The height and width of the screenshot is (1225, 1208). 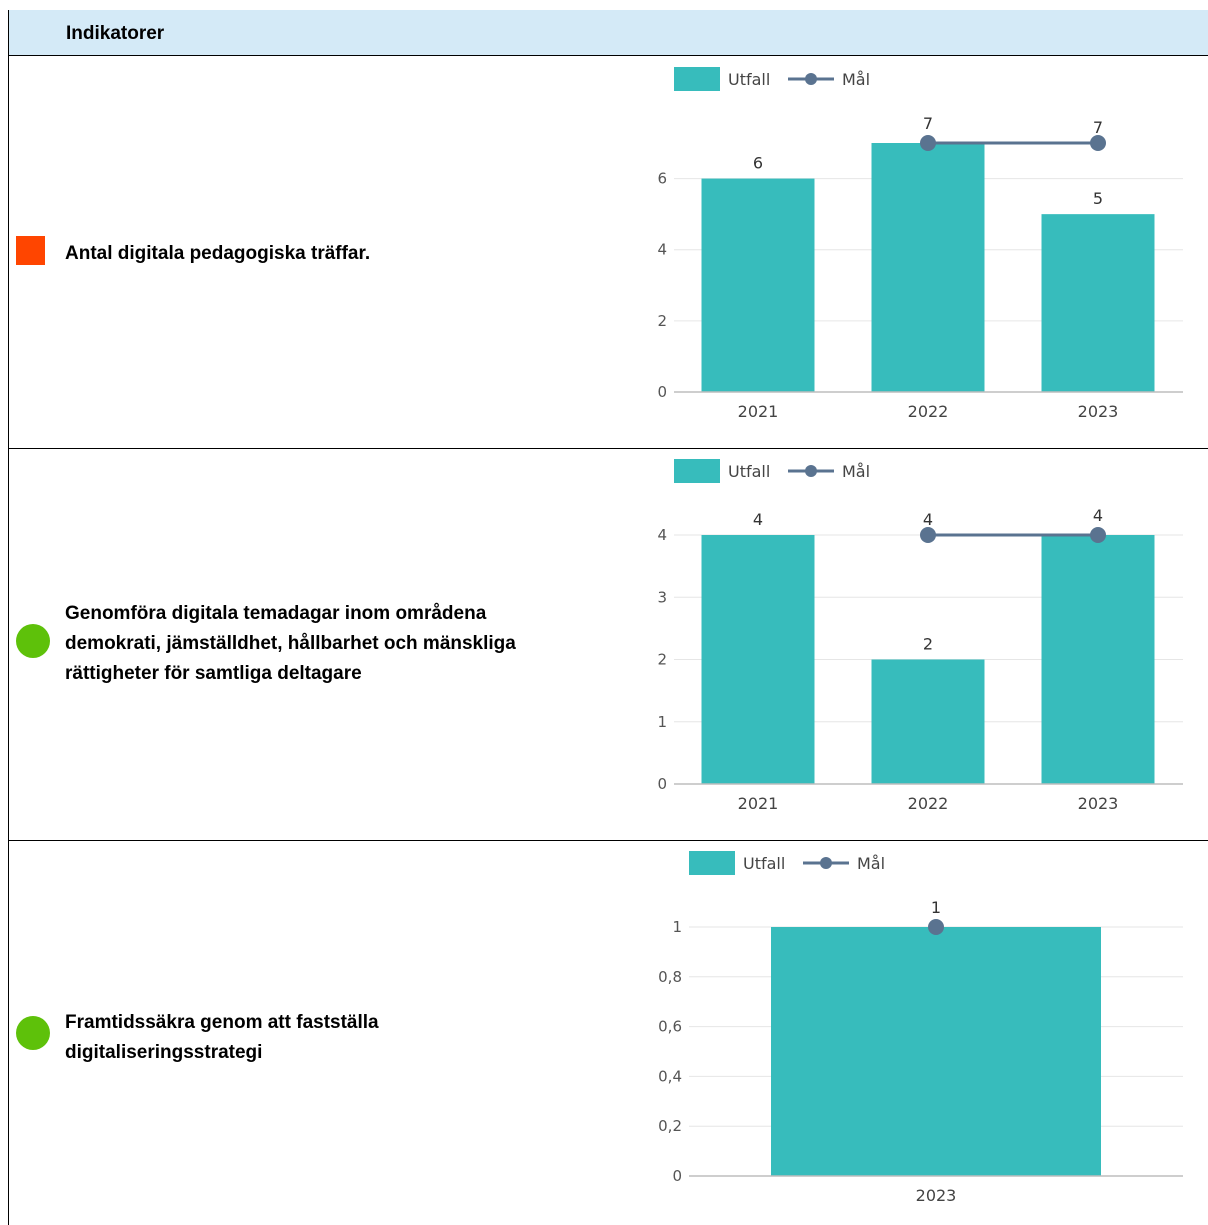 I want to click on y-tick-label: 3, so click(x=662, y=597).